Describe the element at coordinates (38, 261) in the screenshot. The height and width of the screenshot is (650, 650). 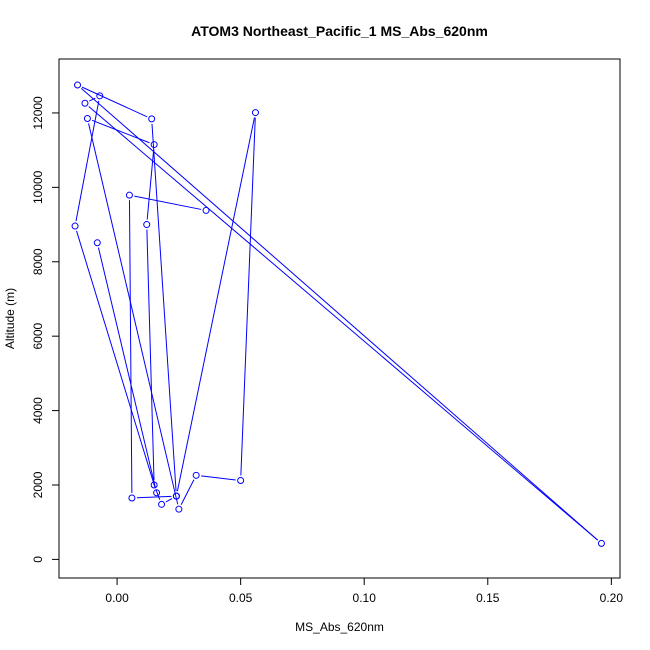
I see `y-tick-label: 8000` at that location.